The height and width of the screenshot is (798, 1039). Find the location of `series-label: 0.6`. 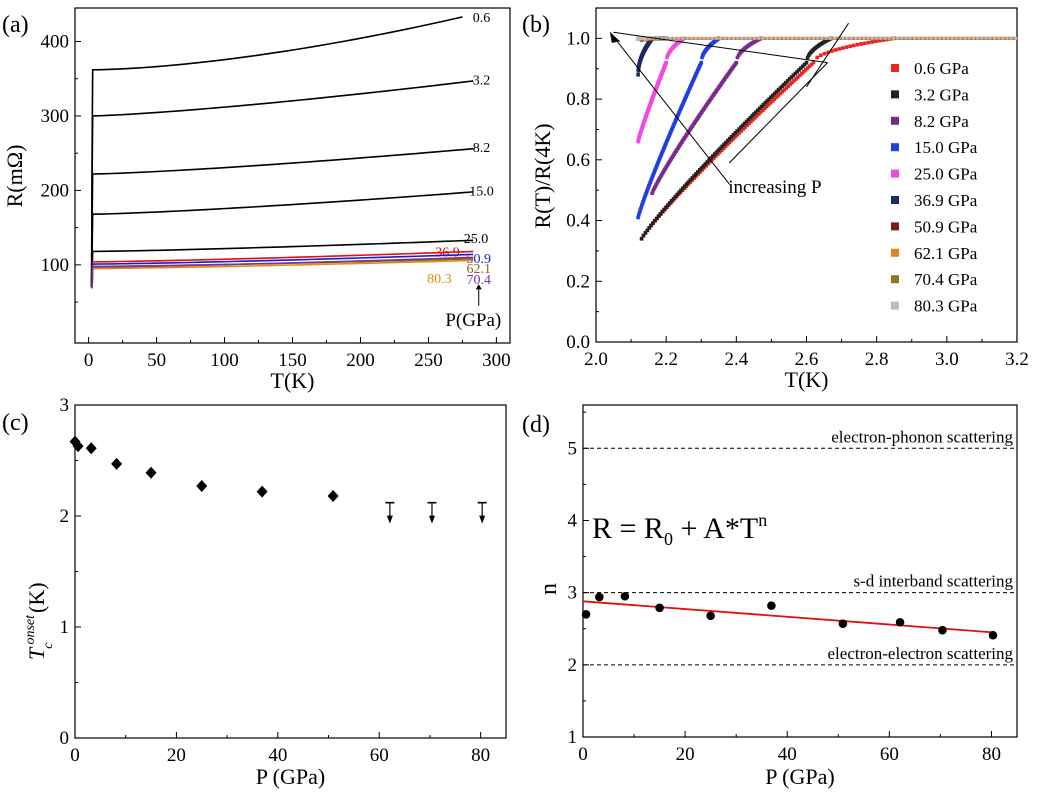

series-label: 0.6 is located at coordinates (482, 18).